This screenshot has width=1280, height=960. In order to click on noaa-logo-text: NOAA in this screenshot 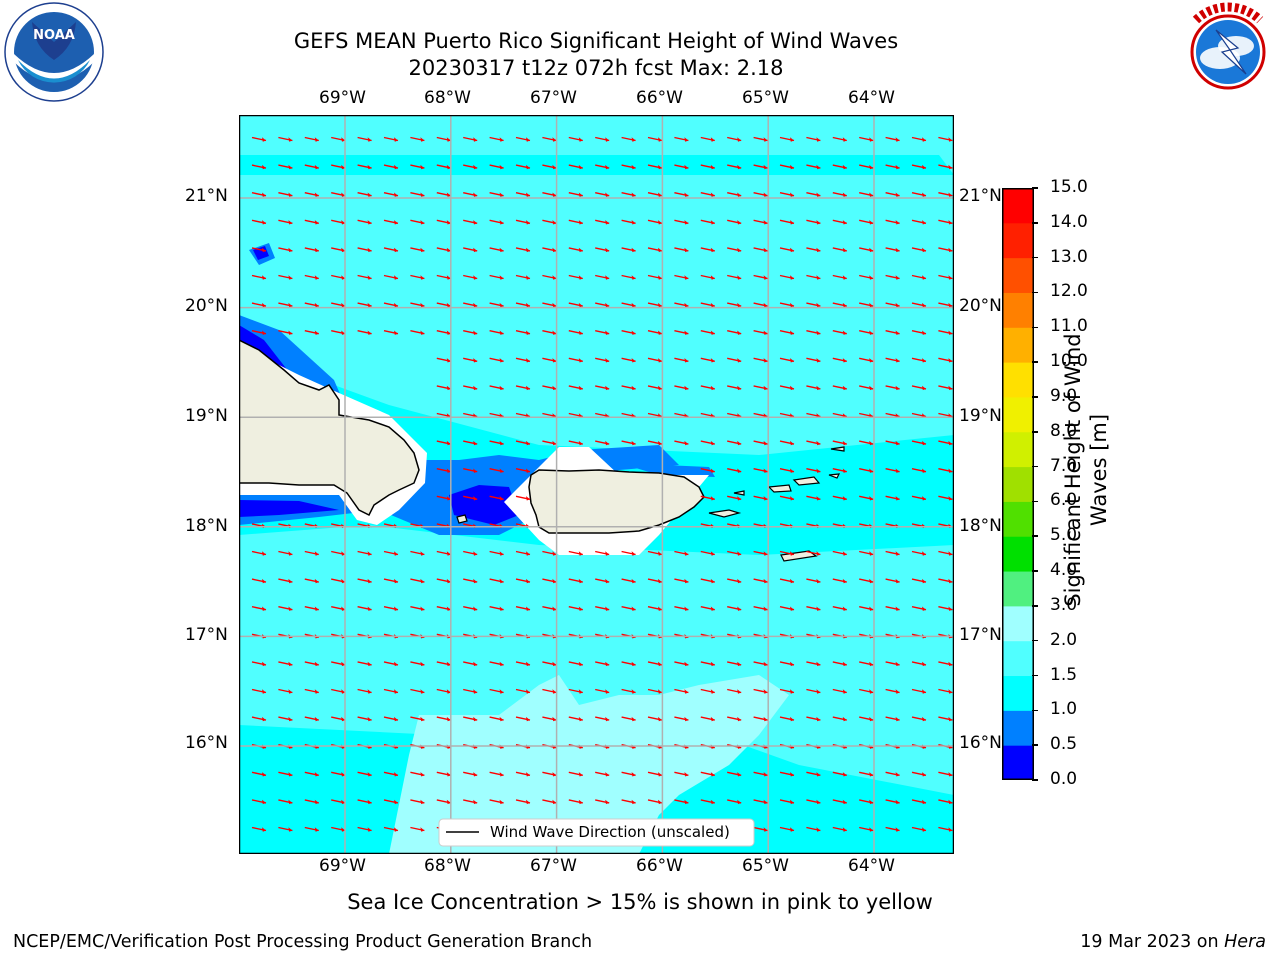, I will do `click(54, 35)`.